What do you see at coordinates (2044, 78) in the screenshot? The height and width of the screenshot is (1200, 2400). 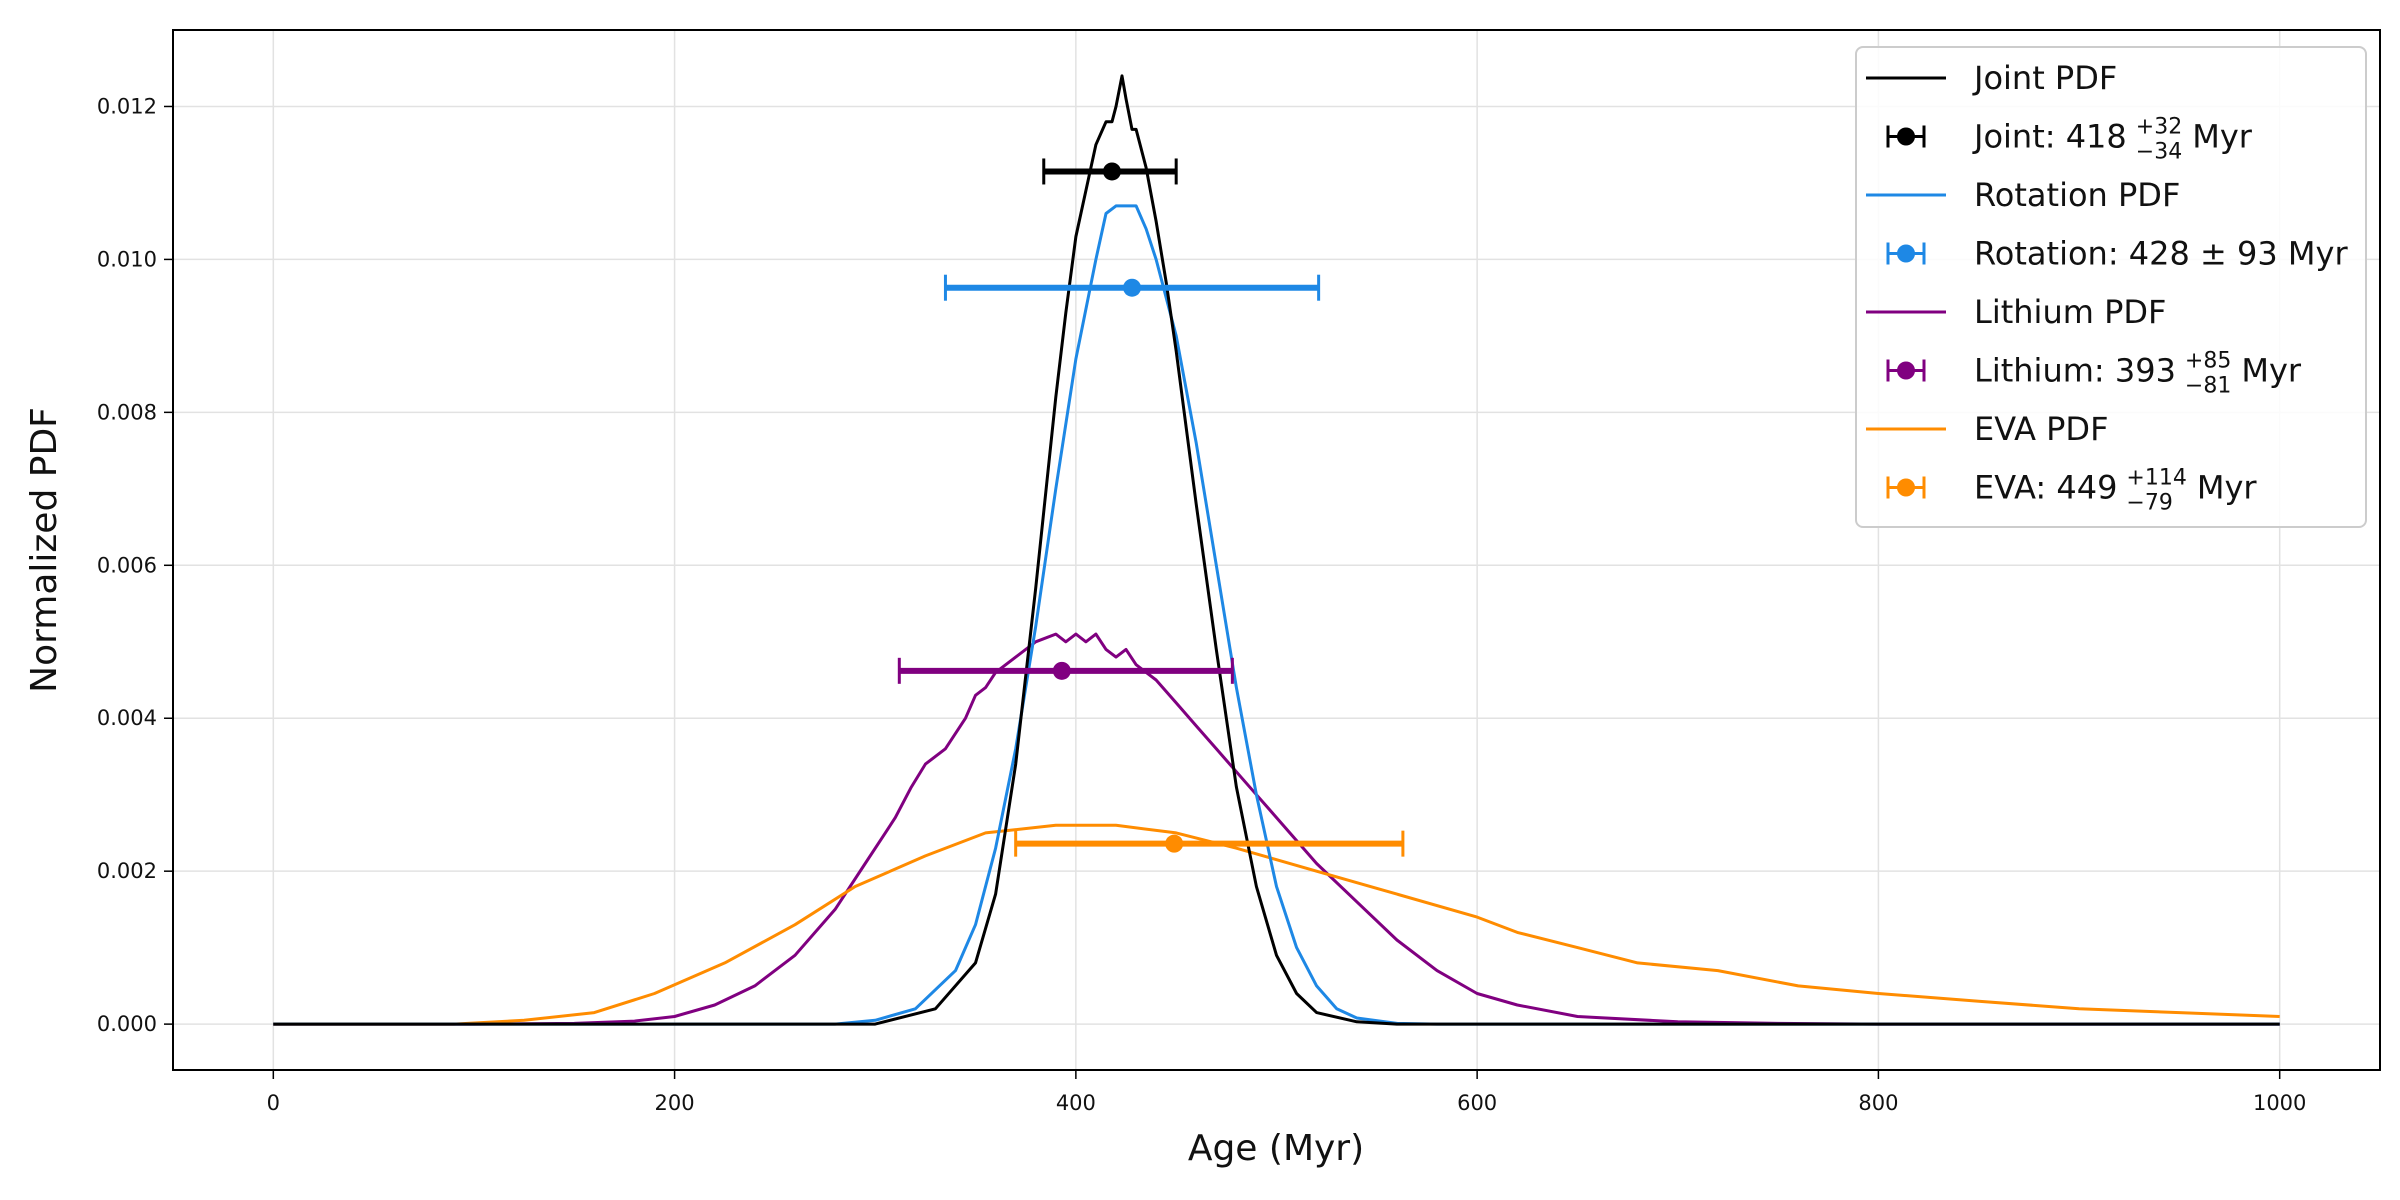 I see `legend-label-joint-pdf: Joint PDF` at bounding box center [2044, 78].